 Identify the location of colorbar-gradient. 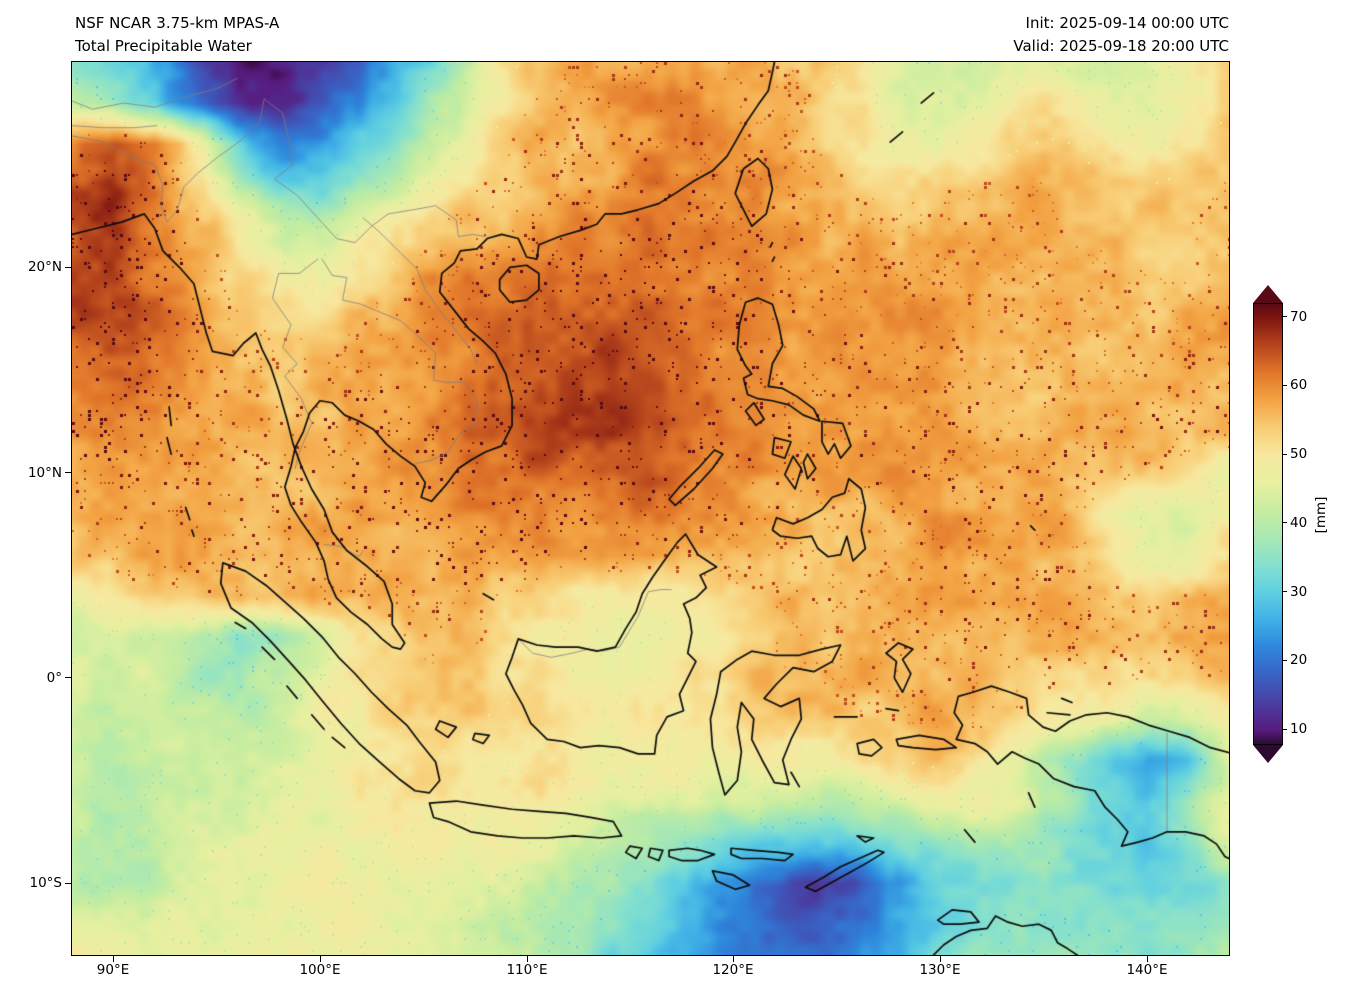
(1268, 524).